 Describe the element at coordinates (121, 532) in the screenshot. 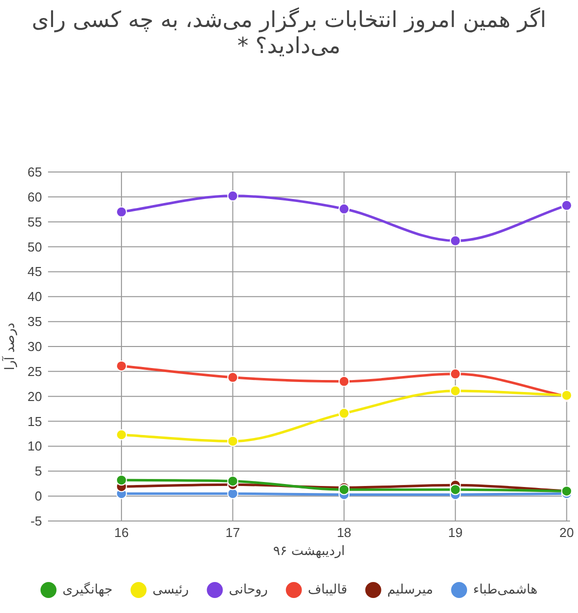

I see `x-tick-label: 16` at that location.